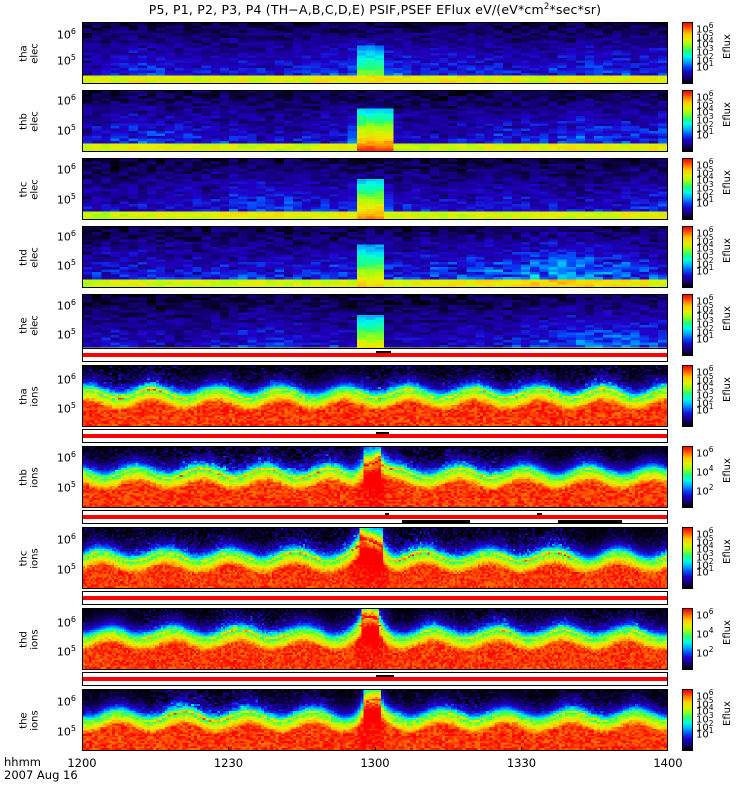 The width and height of the screenshot is (750, 800). What do you see at coordinates (687, 639) in the screenshot?
I see `colorbar-thd-ions` at bounding box center [687, 639].